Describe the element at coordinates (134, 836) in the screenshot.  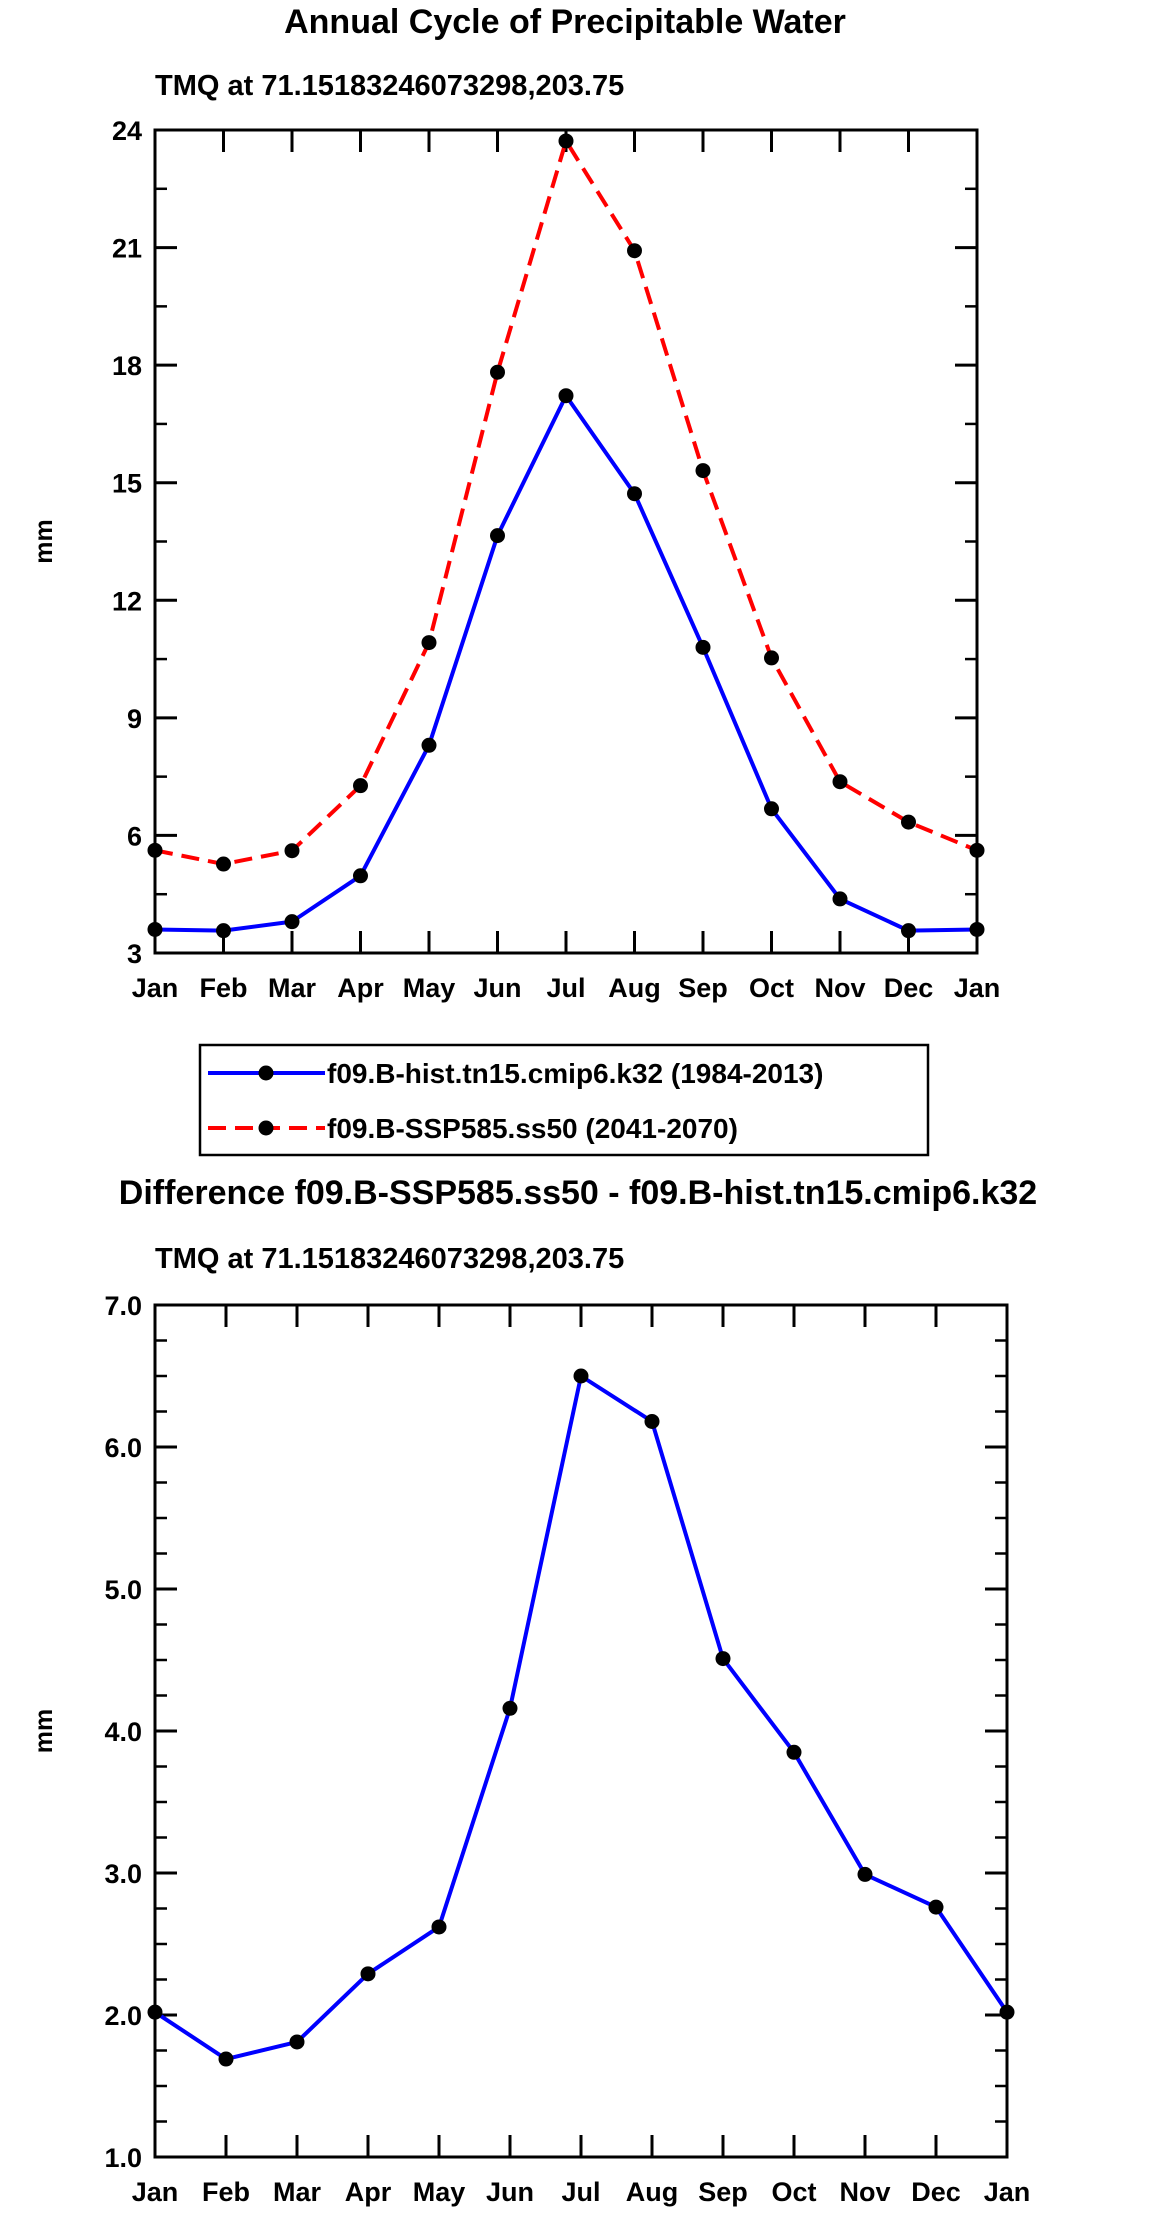
I see `y-tick-label: 6` at that location.